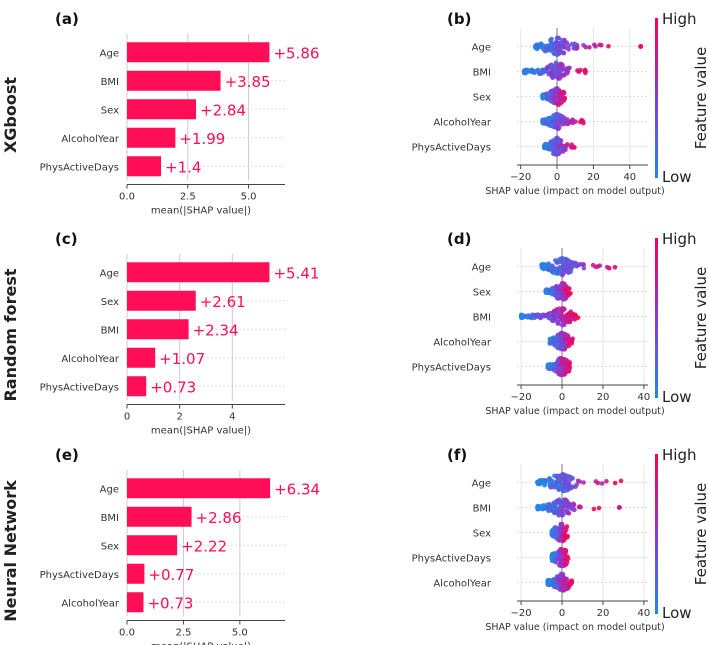  I want to click on model-label-group: Random forest, so click(10, 334).